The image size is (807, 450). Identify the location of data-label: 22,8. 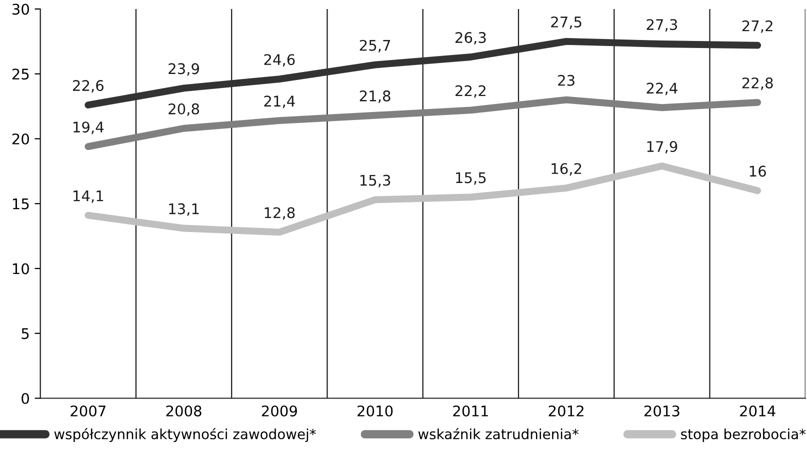
(757, 83).